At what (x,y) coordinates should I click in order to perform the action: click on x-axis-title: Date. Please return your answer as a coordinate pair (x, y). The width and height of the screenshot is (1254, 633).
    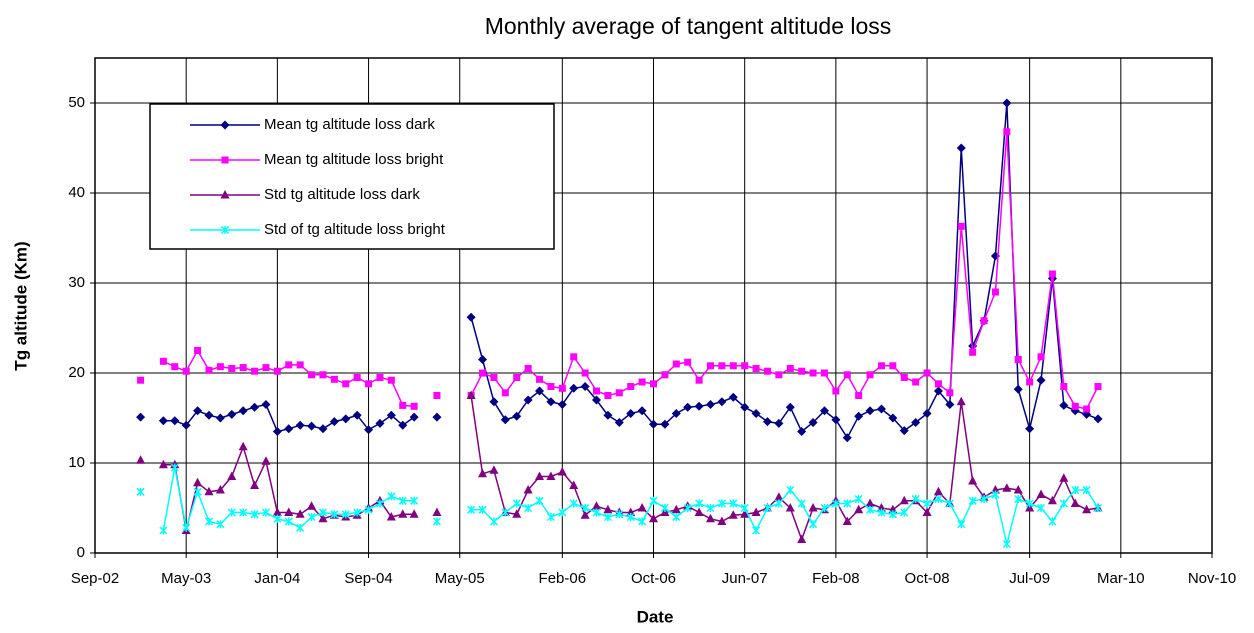
    Looking at the image, I should click on (655, 616).